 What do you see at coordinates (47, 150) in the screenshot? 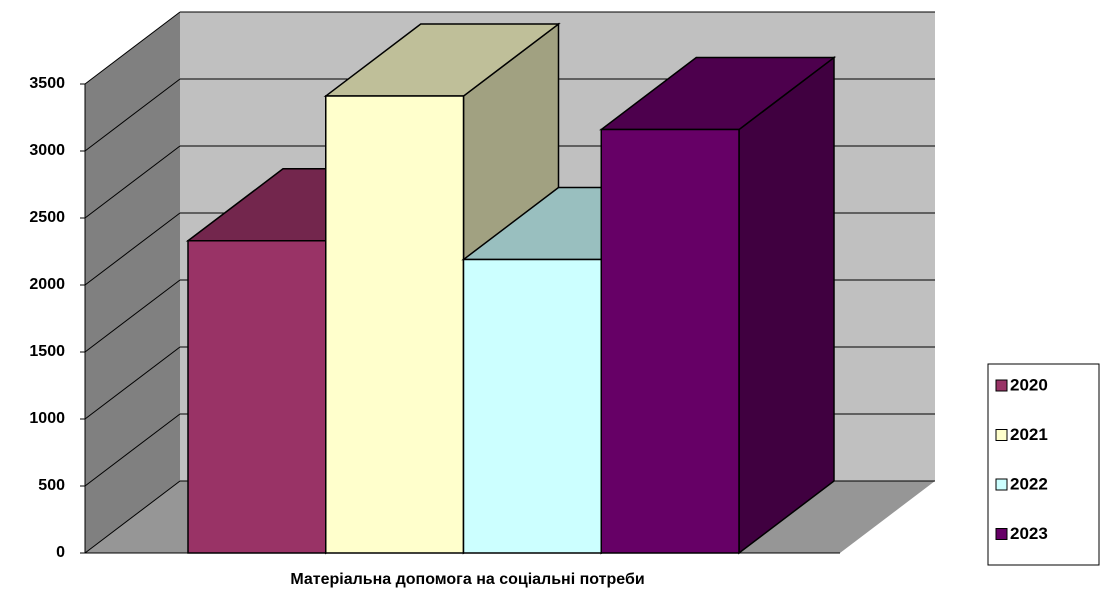
I see `y-tick-label: 3000` at bounding box center [47, 150].